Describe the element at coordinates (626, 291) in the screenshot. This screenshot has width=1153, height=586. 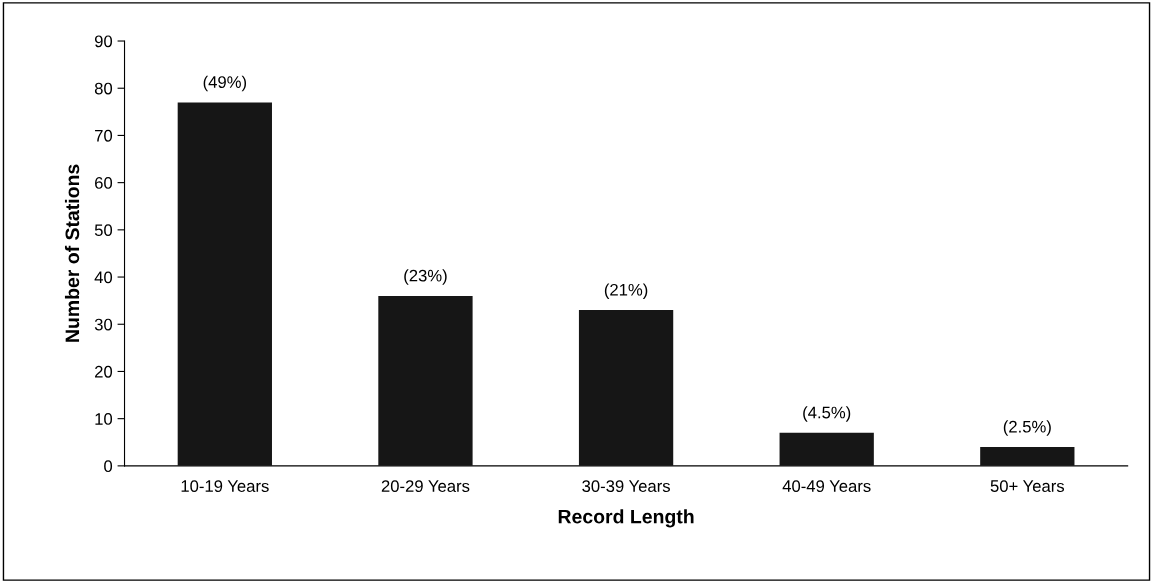
I see `annotation: (21%)` at that location.